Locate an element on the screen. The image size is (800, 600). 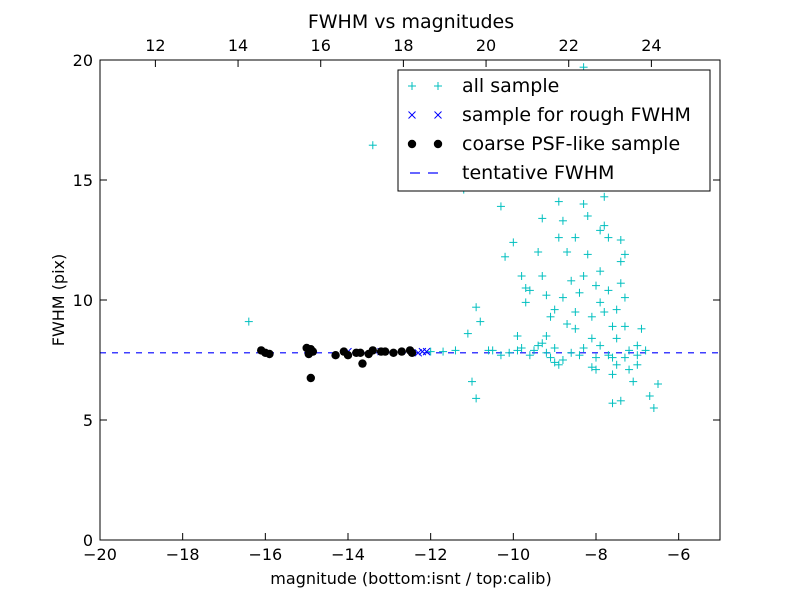
x-tick-label: −12 is located at coordinates (431, 554).